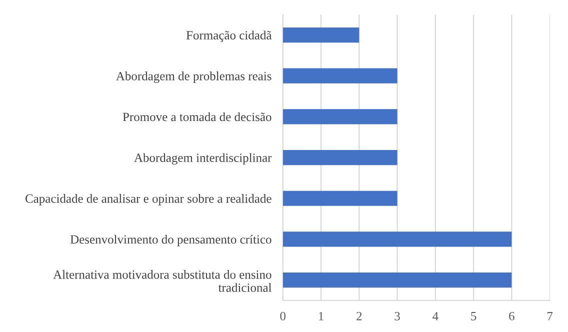  What do you see at coordinates (283, 316) in the screenshot?
I see `x-tick-label: 0` at bounding box center [283, 316].